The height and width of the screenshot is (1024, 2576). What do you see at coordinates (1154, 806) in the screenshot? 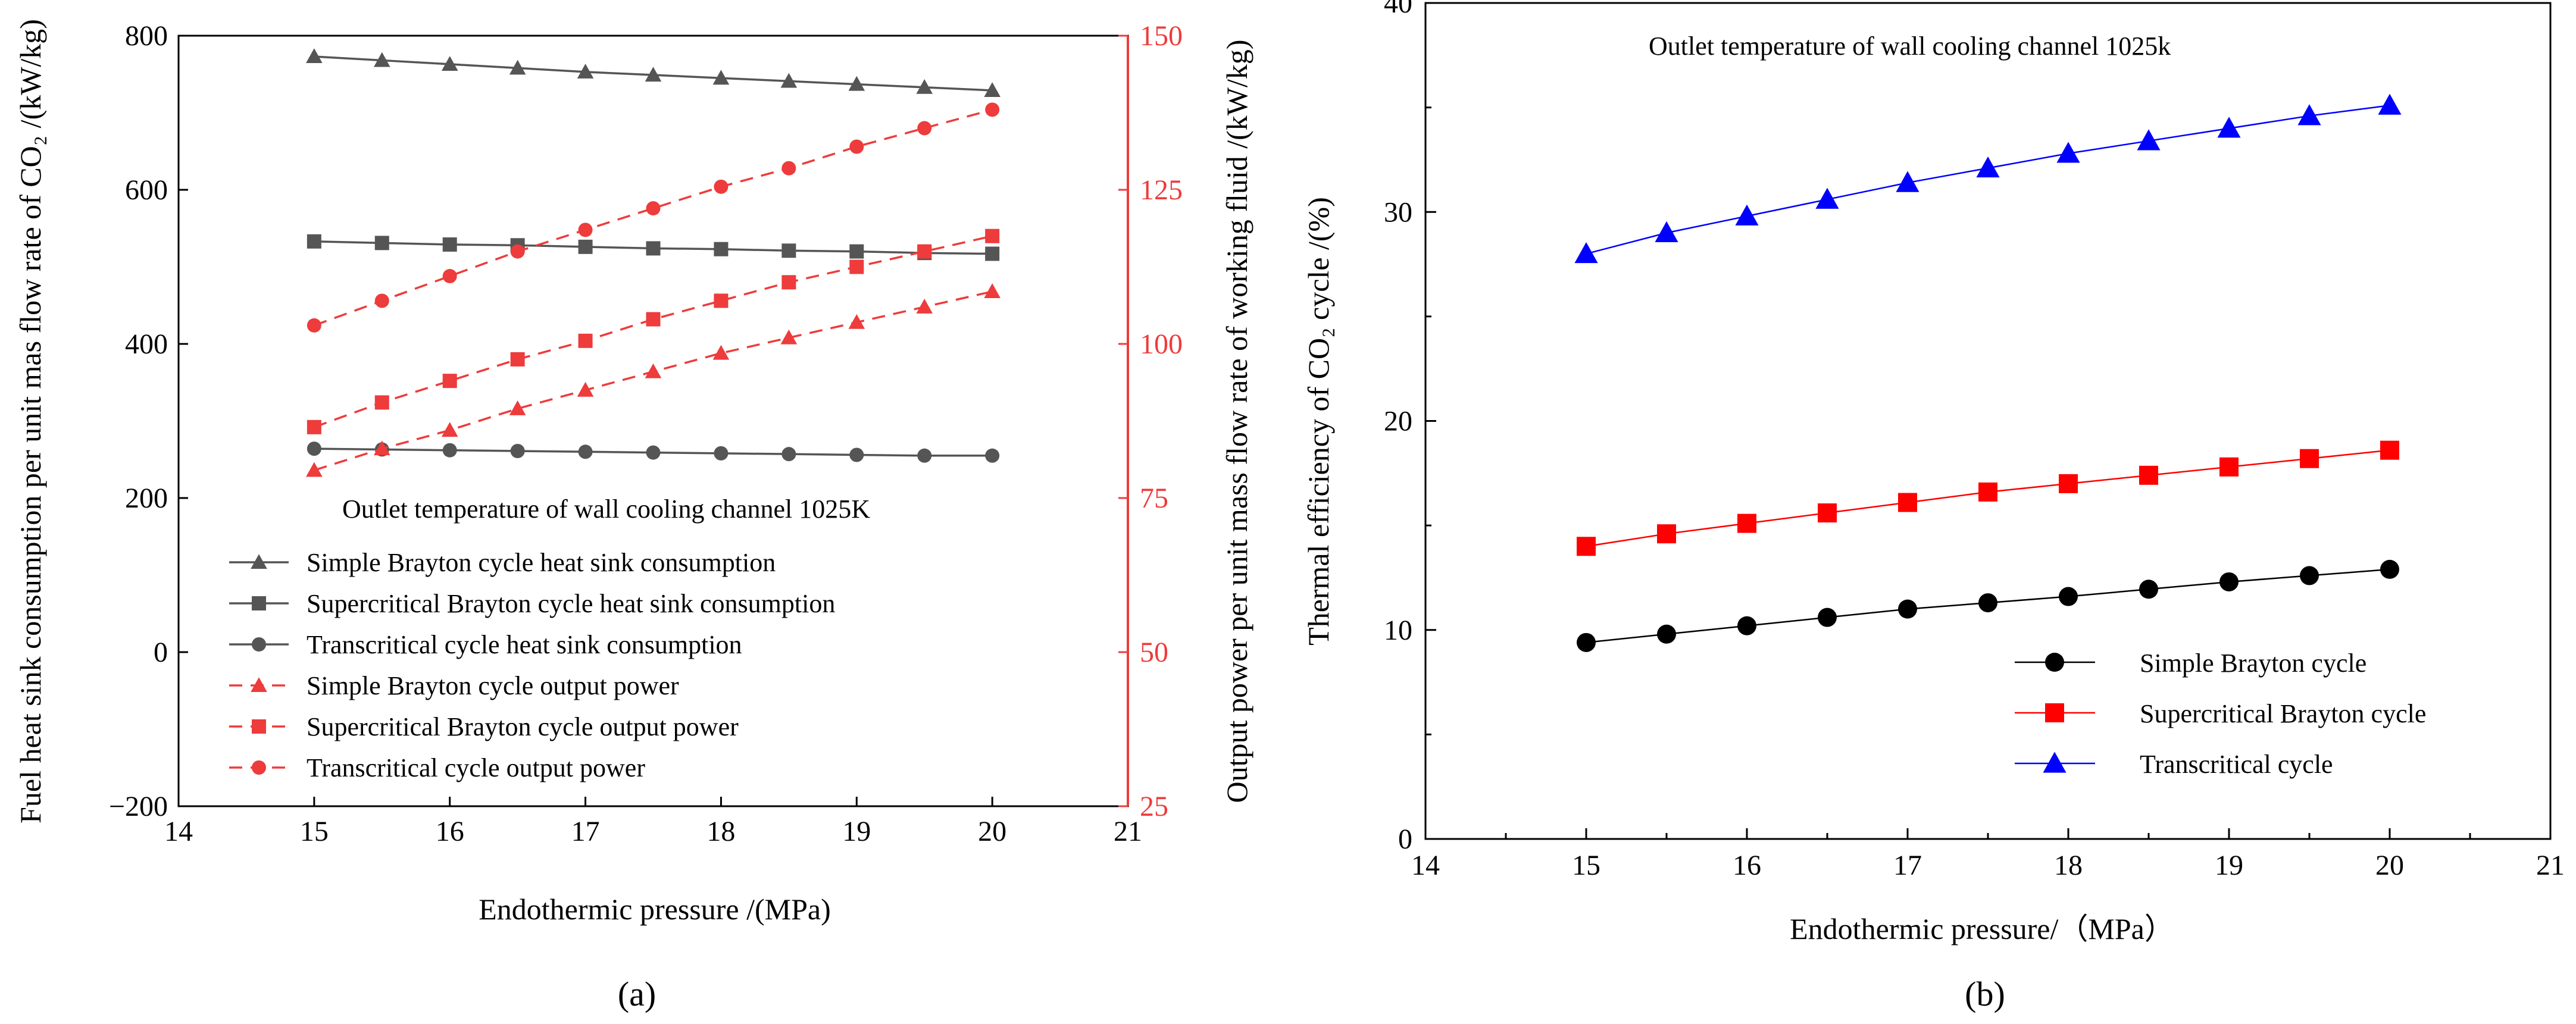
I see `y2-tick-label: 25` at bounding box center [1154, 806].